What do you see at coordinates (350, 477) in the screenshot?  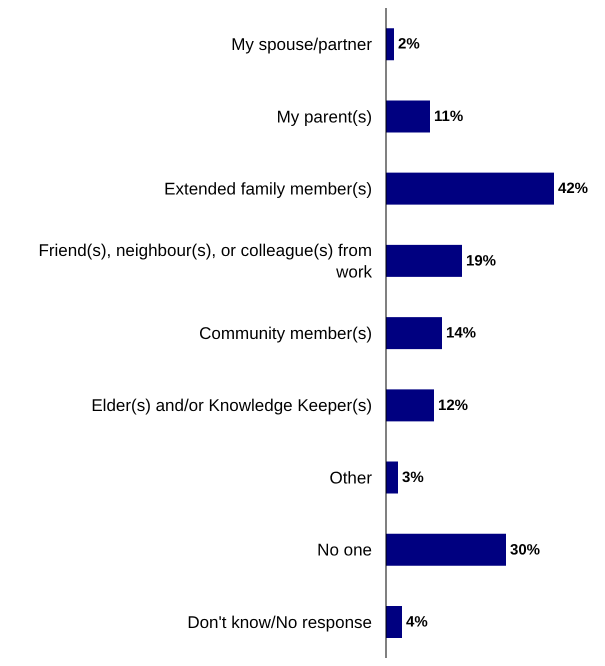 I see `y-tick-label: Other` at bounding box center [350, 477].